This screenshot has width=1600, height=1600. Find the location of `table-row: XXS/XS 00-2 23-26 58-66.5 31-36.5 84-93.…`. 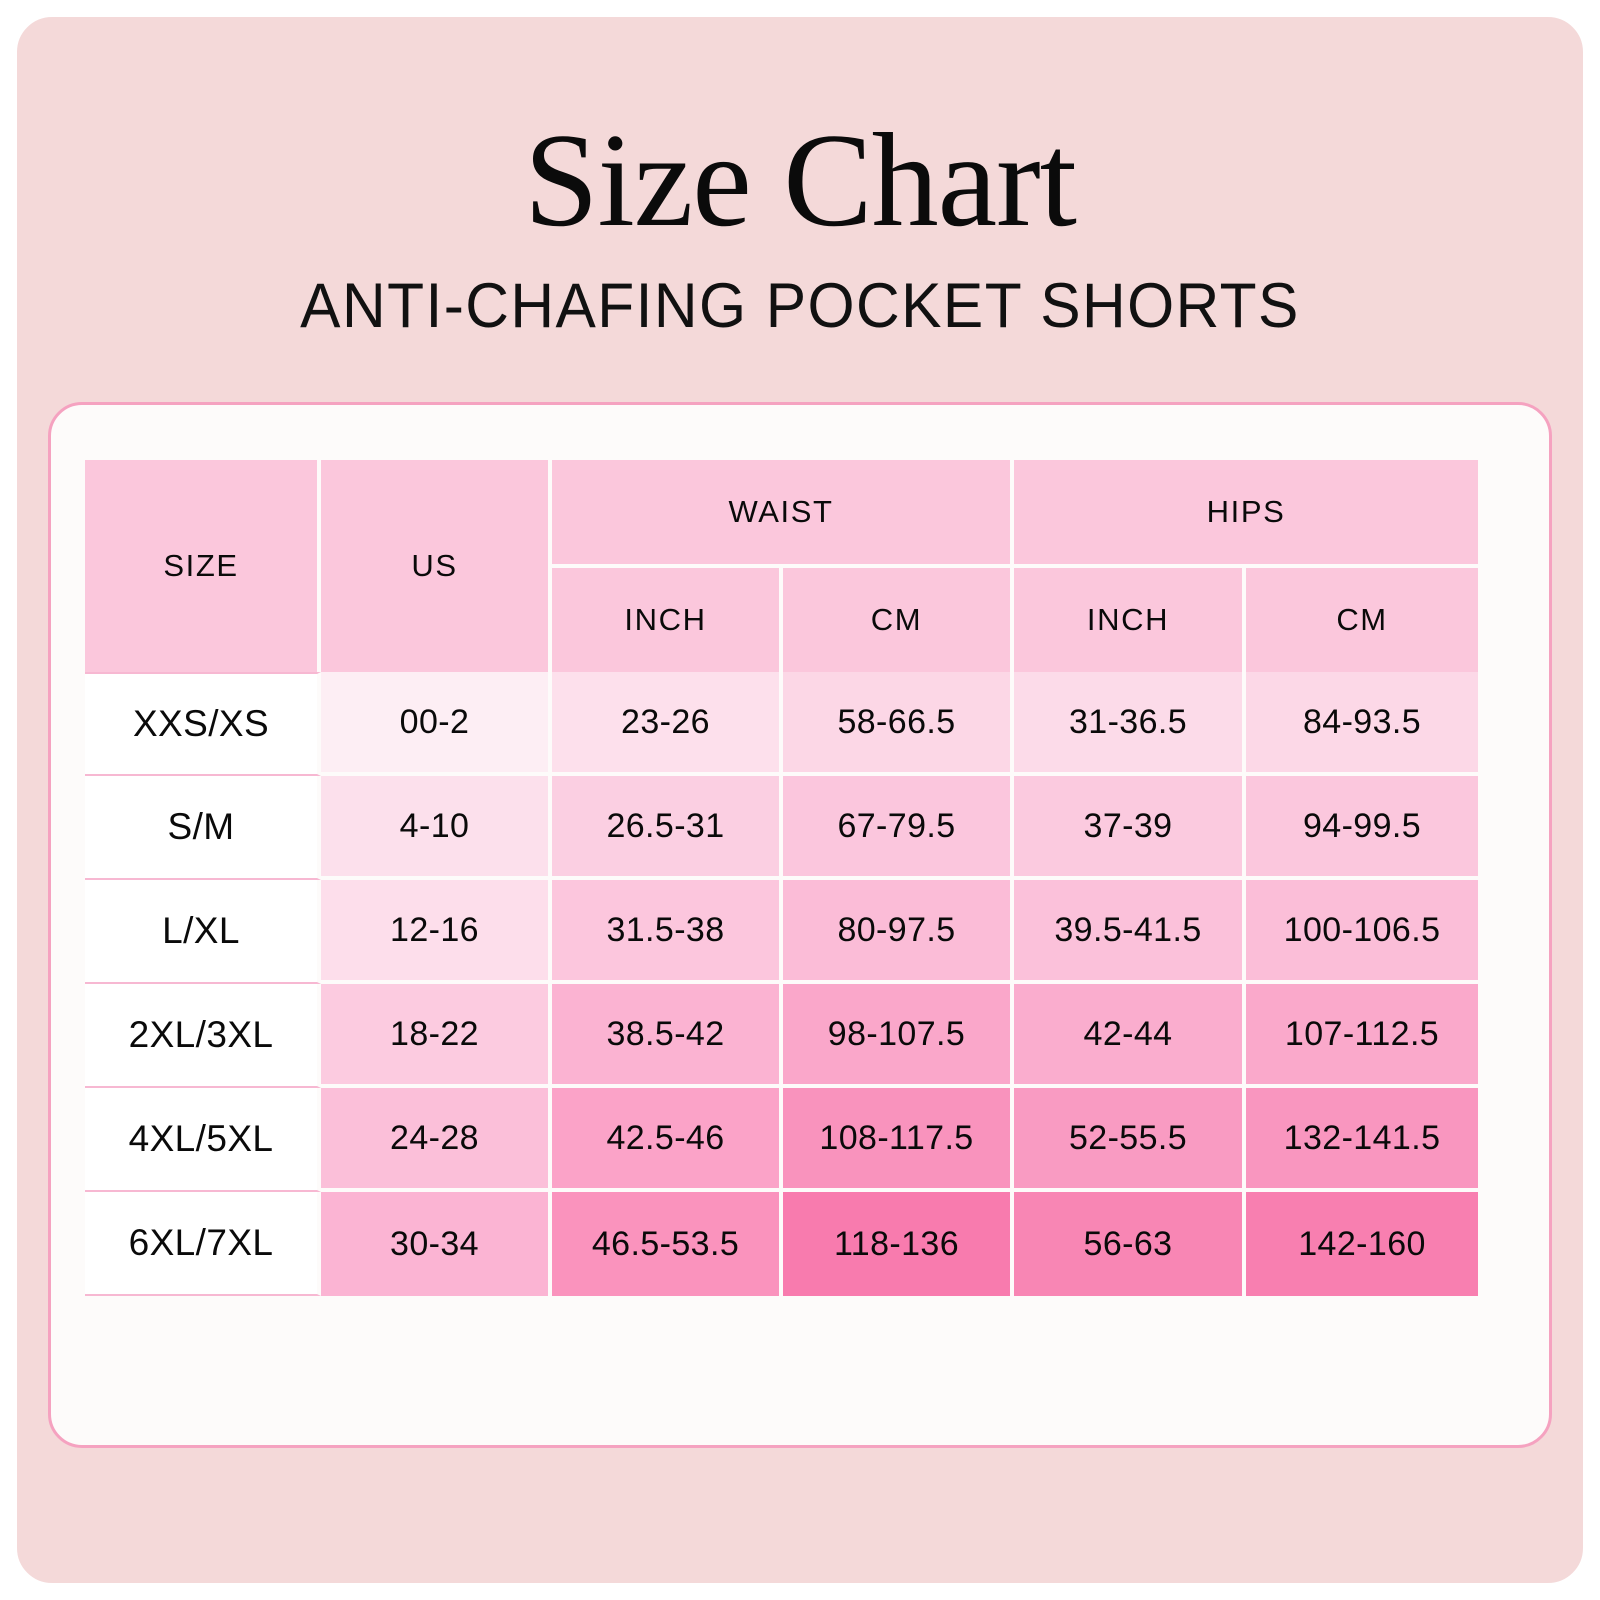

table-row: XXS/XS 00-2 23-26 58-66.5 31-36.5 84-93.… is located at coordinates (782, 724).